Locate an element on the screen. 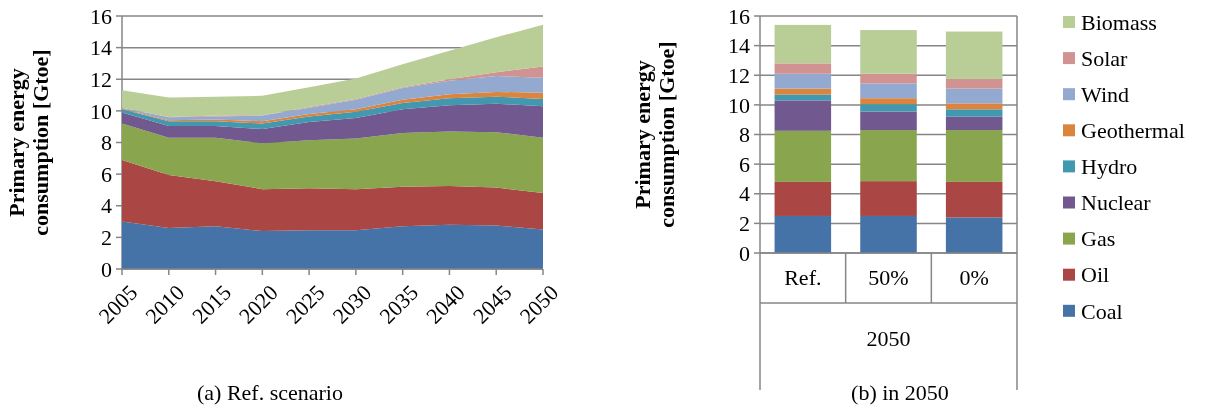 The width and height of the screenshot is (1214, 411). text: (b) in 2050 is located at coordinates (900, 392).